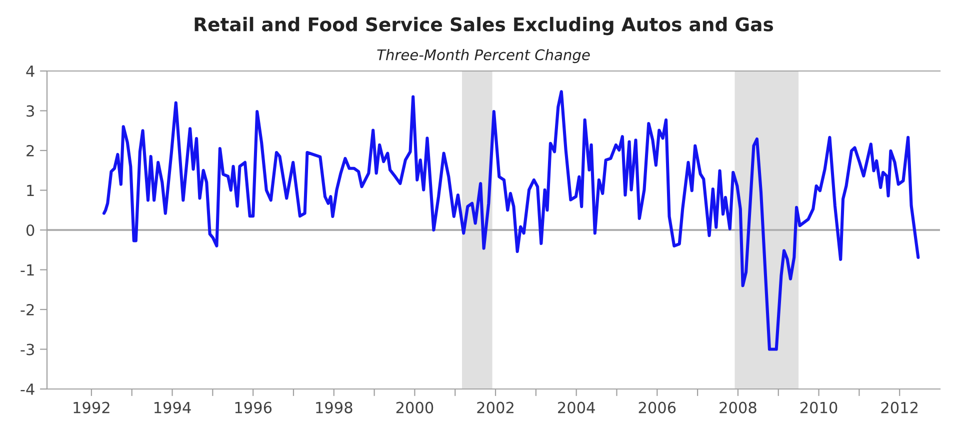 The width and height of the screenshot is (967, 445). Describe the element at coordinates (253, 408) in the screenshot. I see `x-tick-label: 1996` at that location.